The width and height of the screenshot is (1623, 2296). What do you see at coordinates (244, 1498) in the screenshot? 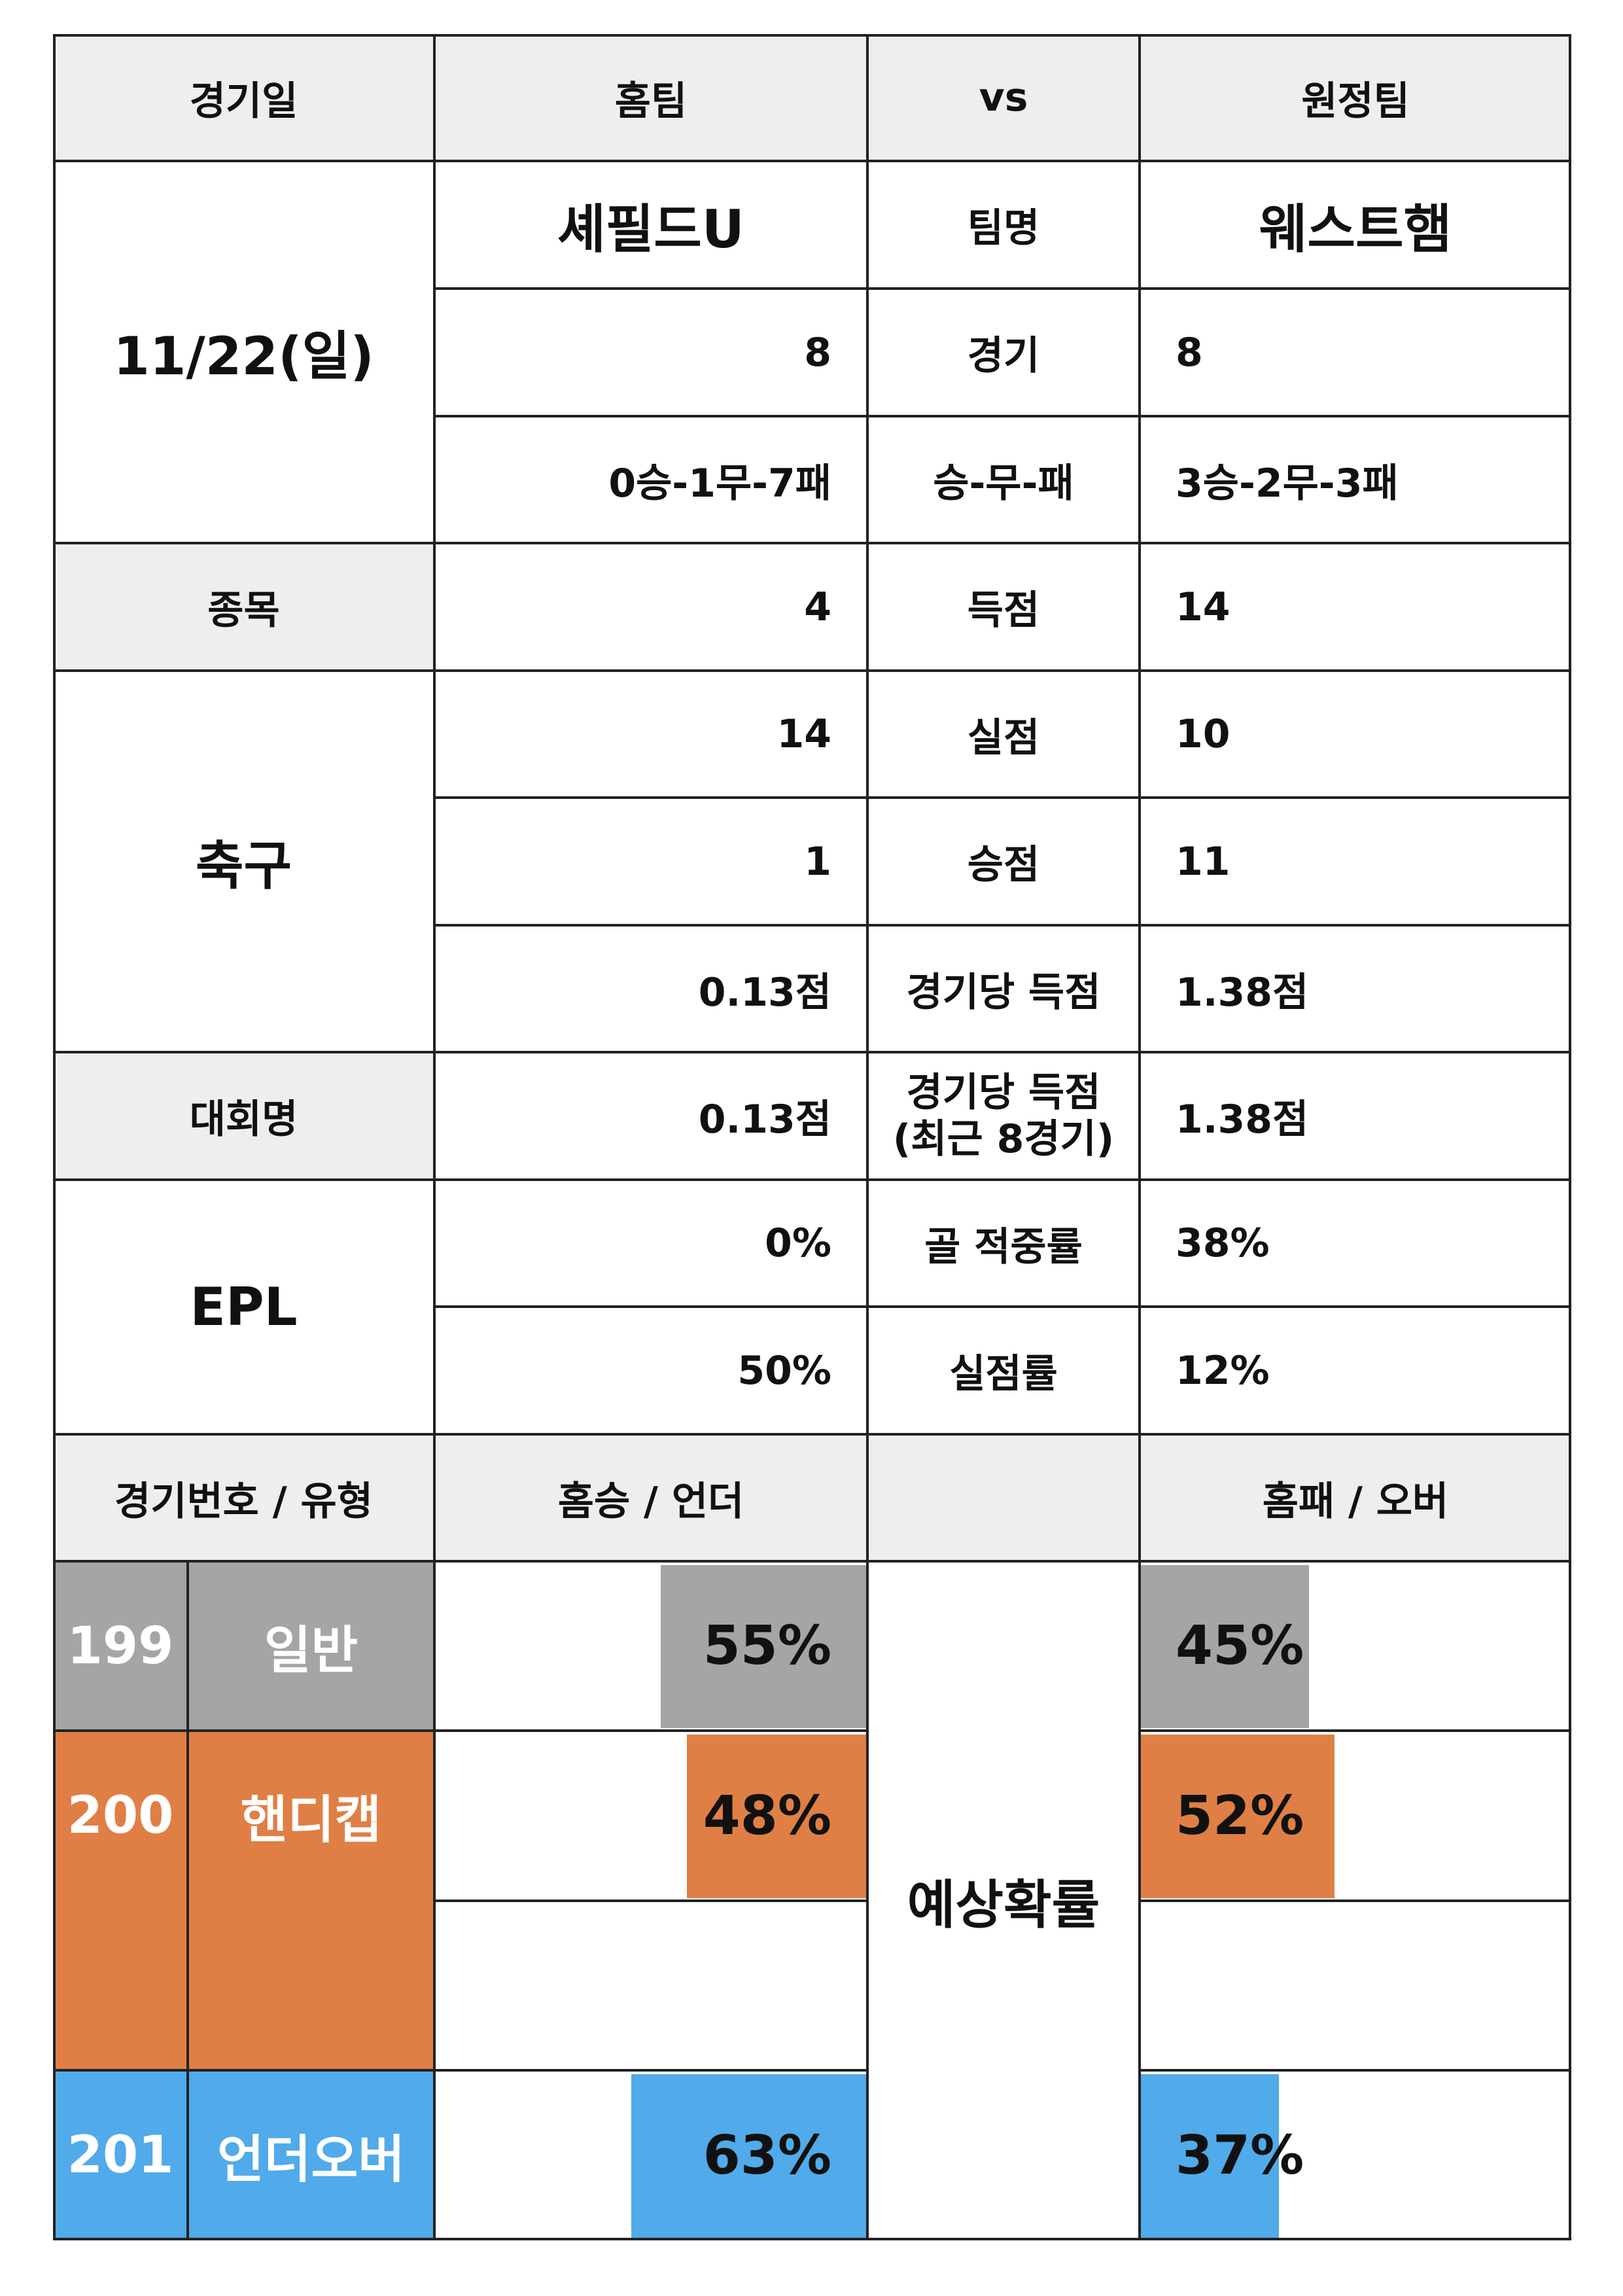
I see `prediction-type-header: 경기번호 / 유형` at bounding box center [244, 1498].